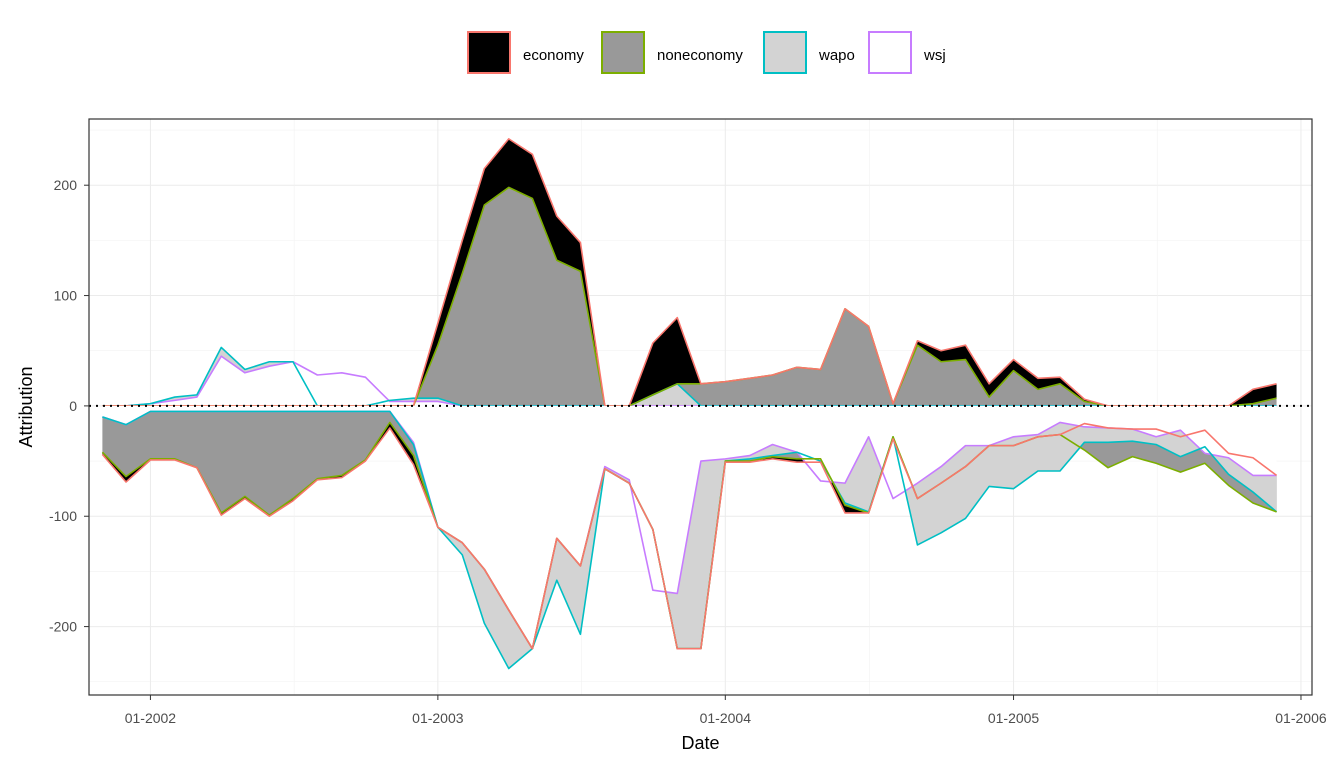 The width and height of the screenshot is (1344, 768). Describe the element at coordinates (1014, 718) in the screenshot. I see `x-tick-label: 01-2005` at that location.